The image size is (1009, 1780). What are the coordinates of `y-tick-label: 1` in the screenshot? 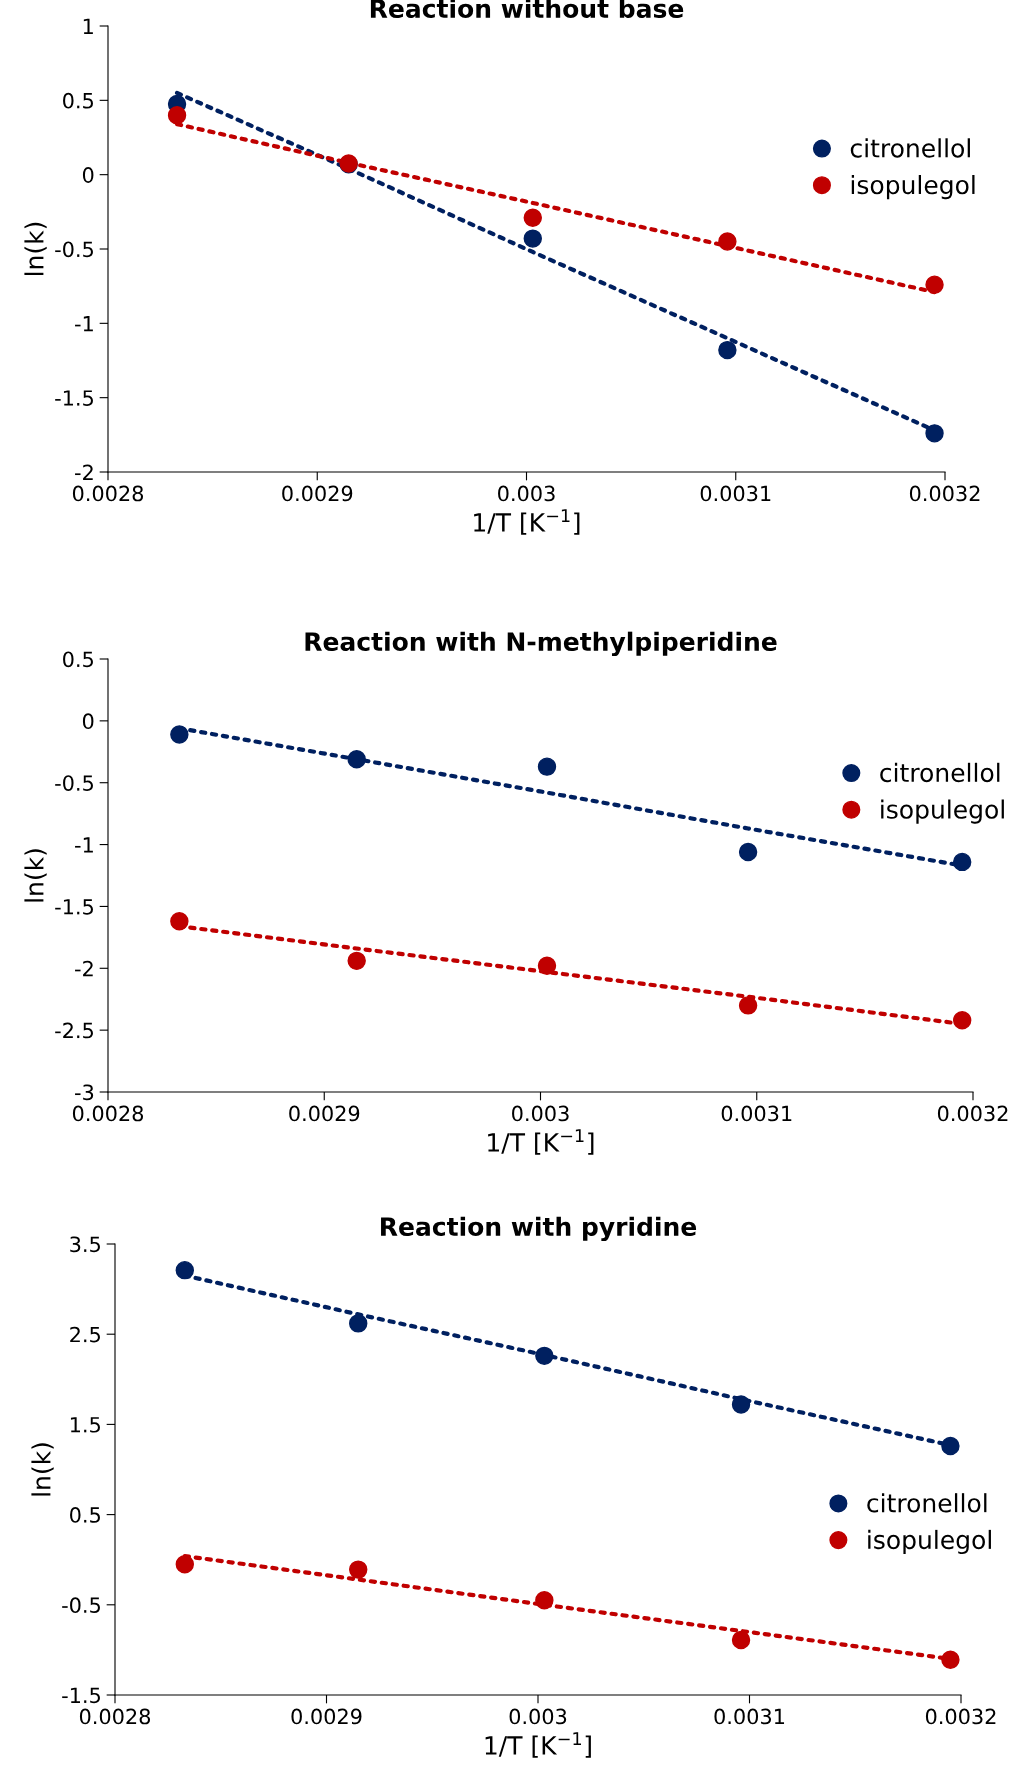 It's located at (88, 26).